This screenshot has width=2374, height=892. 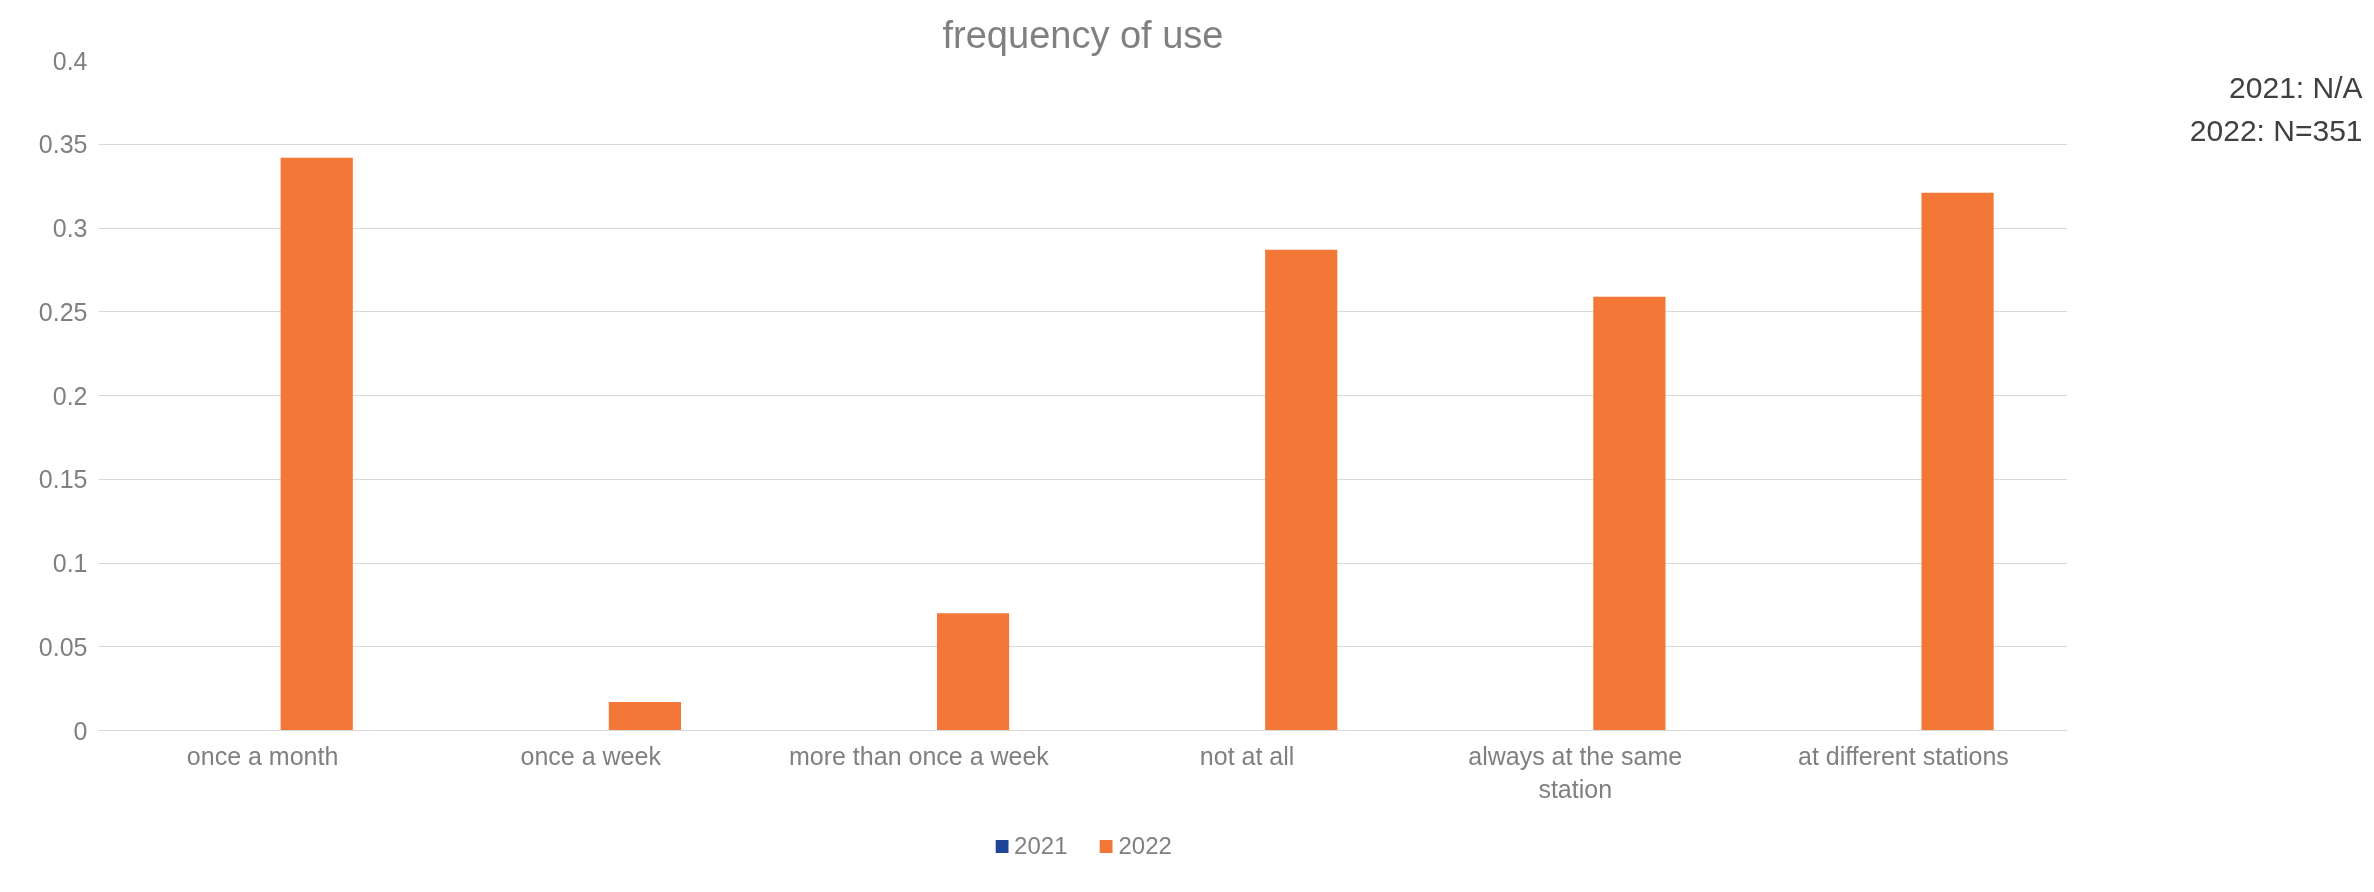 I want to click on legend-label: 2022, so click(x=1145, y=846).